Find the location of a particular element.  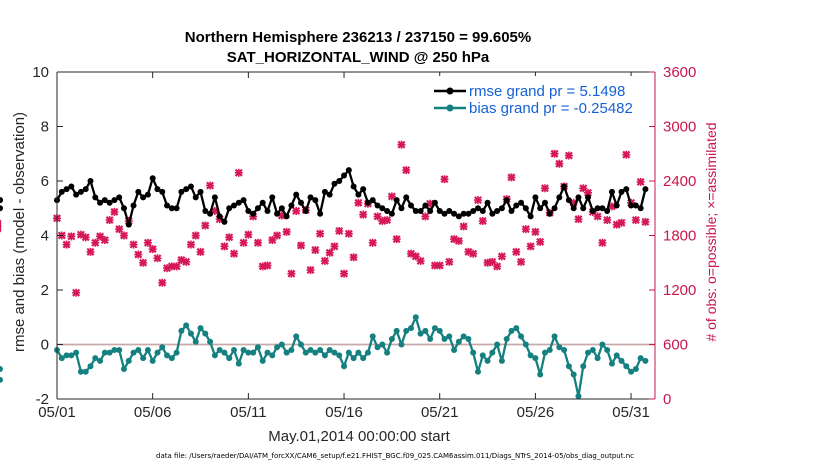

y-tick-label: 6 is located at coordinates (45, 181).